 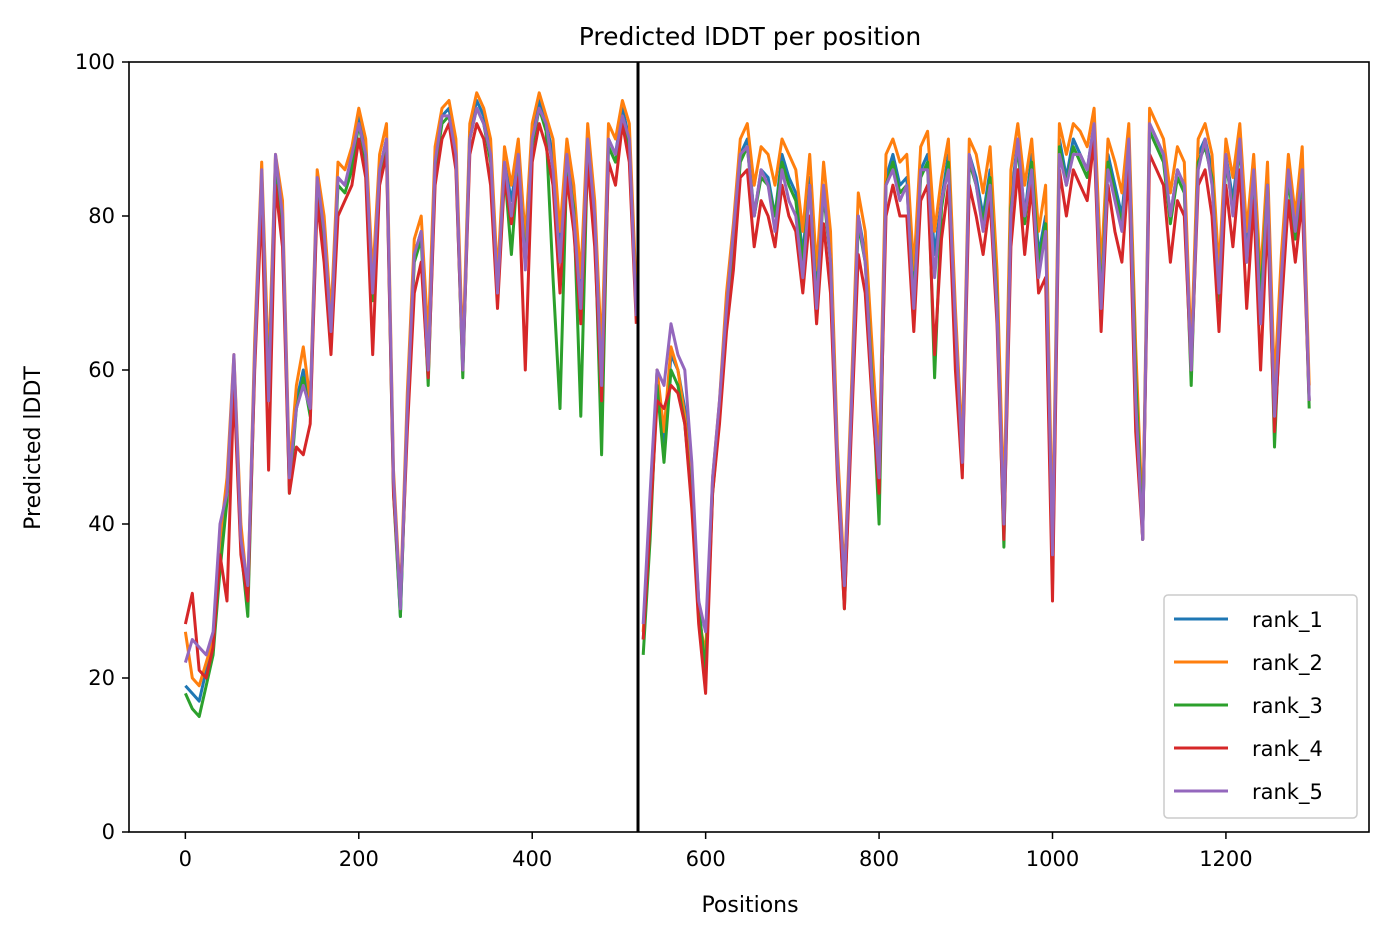 I want to click on x-axis-label: Positions, so click(x=749, y=905).